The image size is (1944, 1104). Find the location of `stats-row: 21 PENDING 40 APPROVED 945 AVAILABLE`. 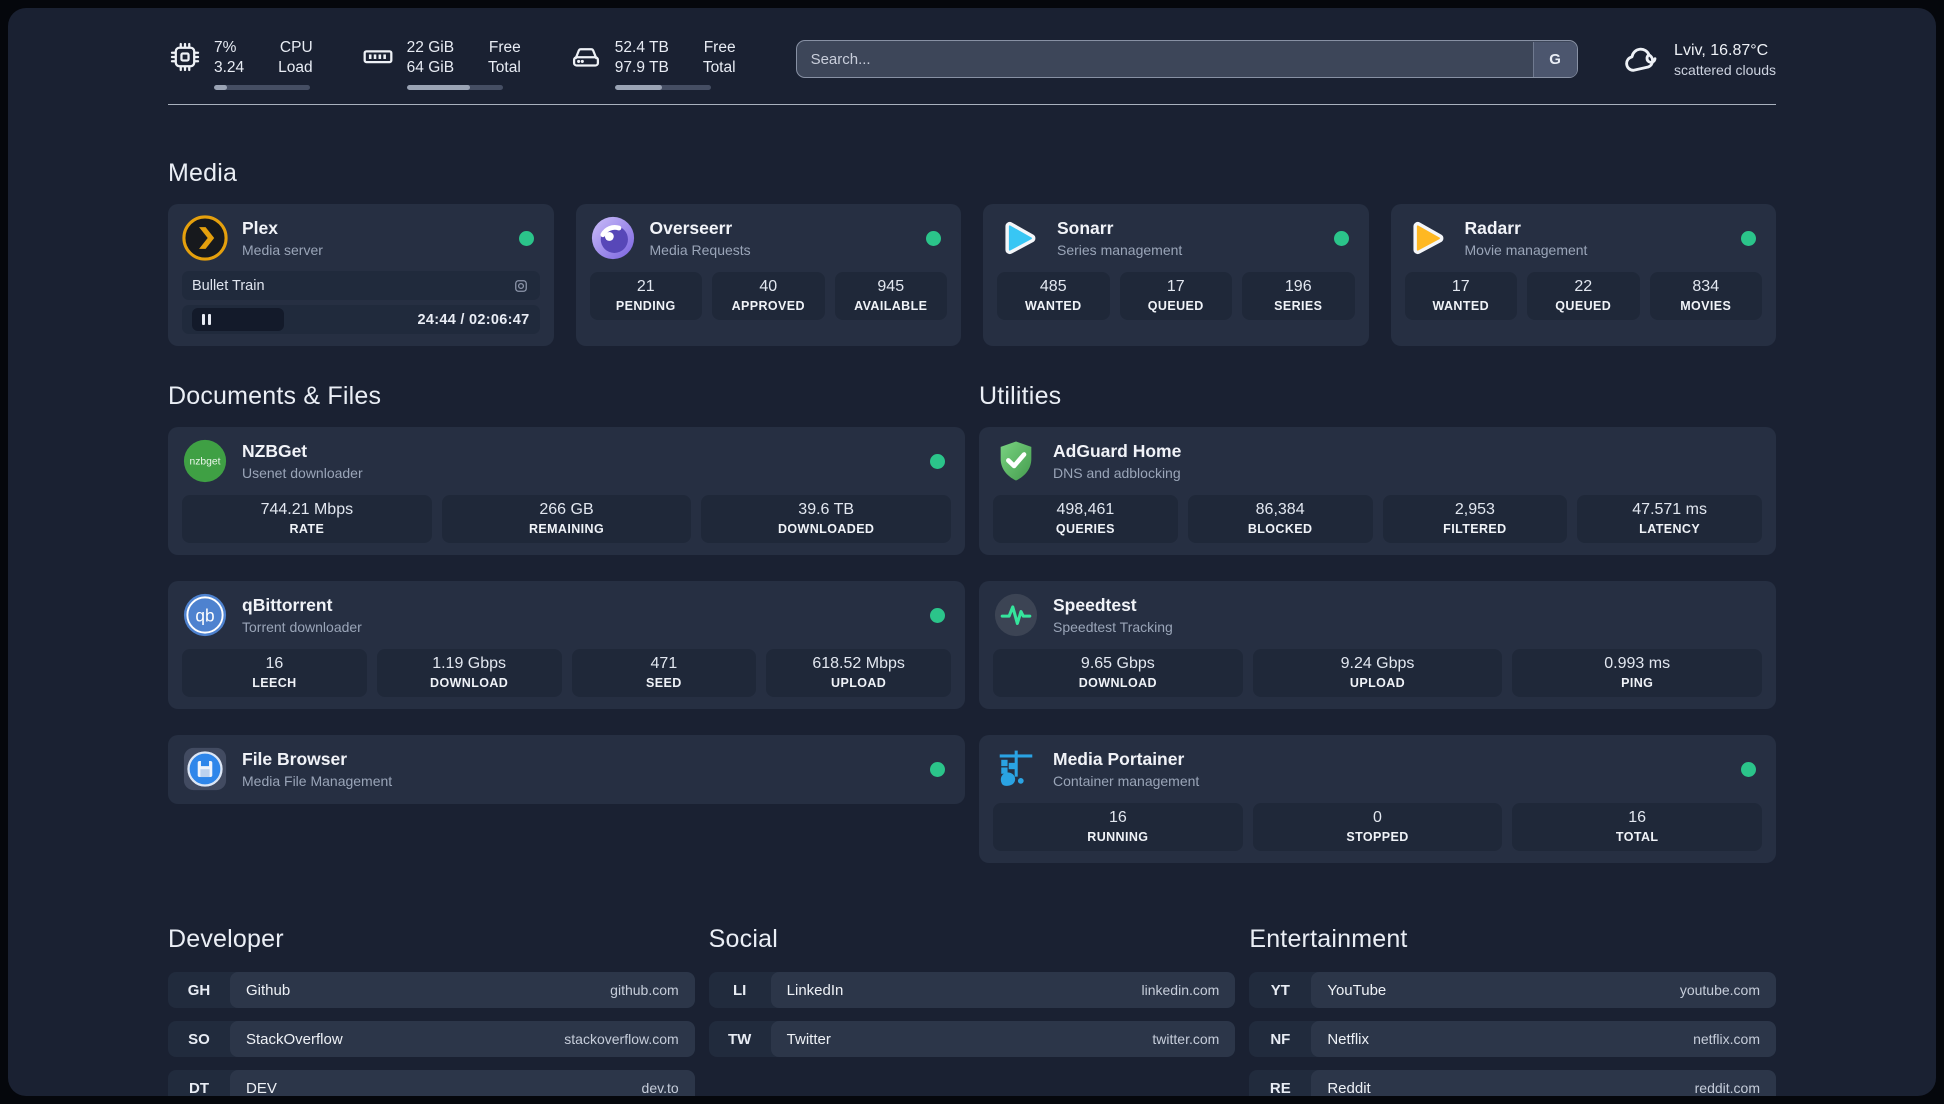

stats-row: 21 PENDING 40 APPROVED 945 AVAILABLE is located at coordinates (768, 296).